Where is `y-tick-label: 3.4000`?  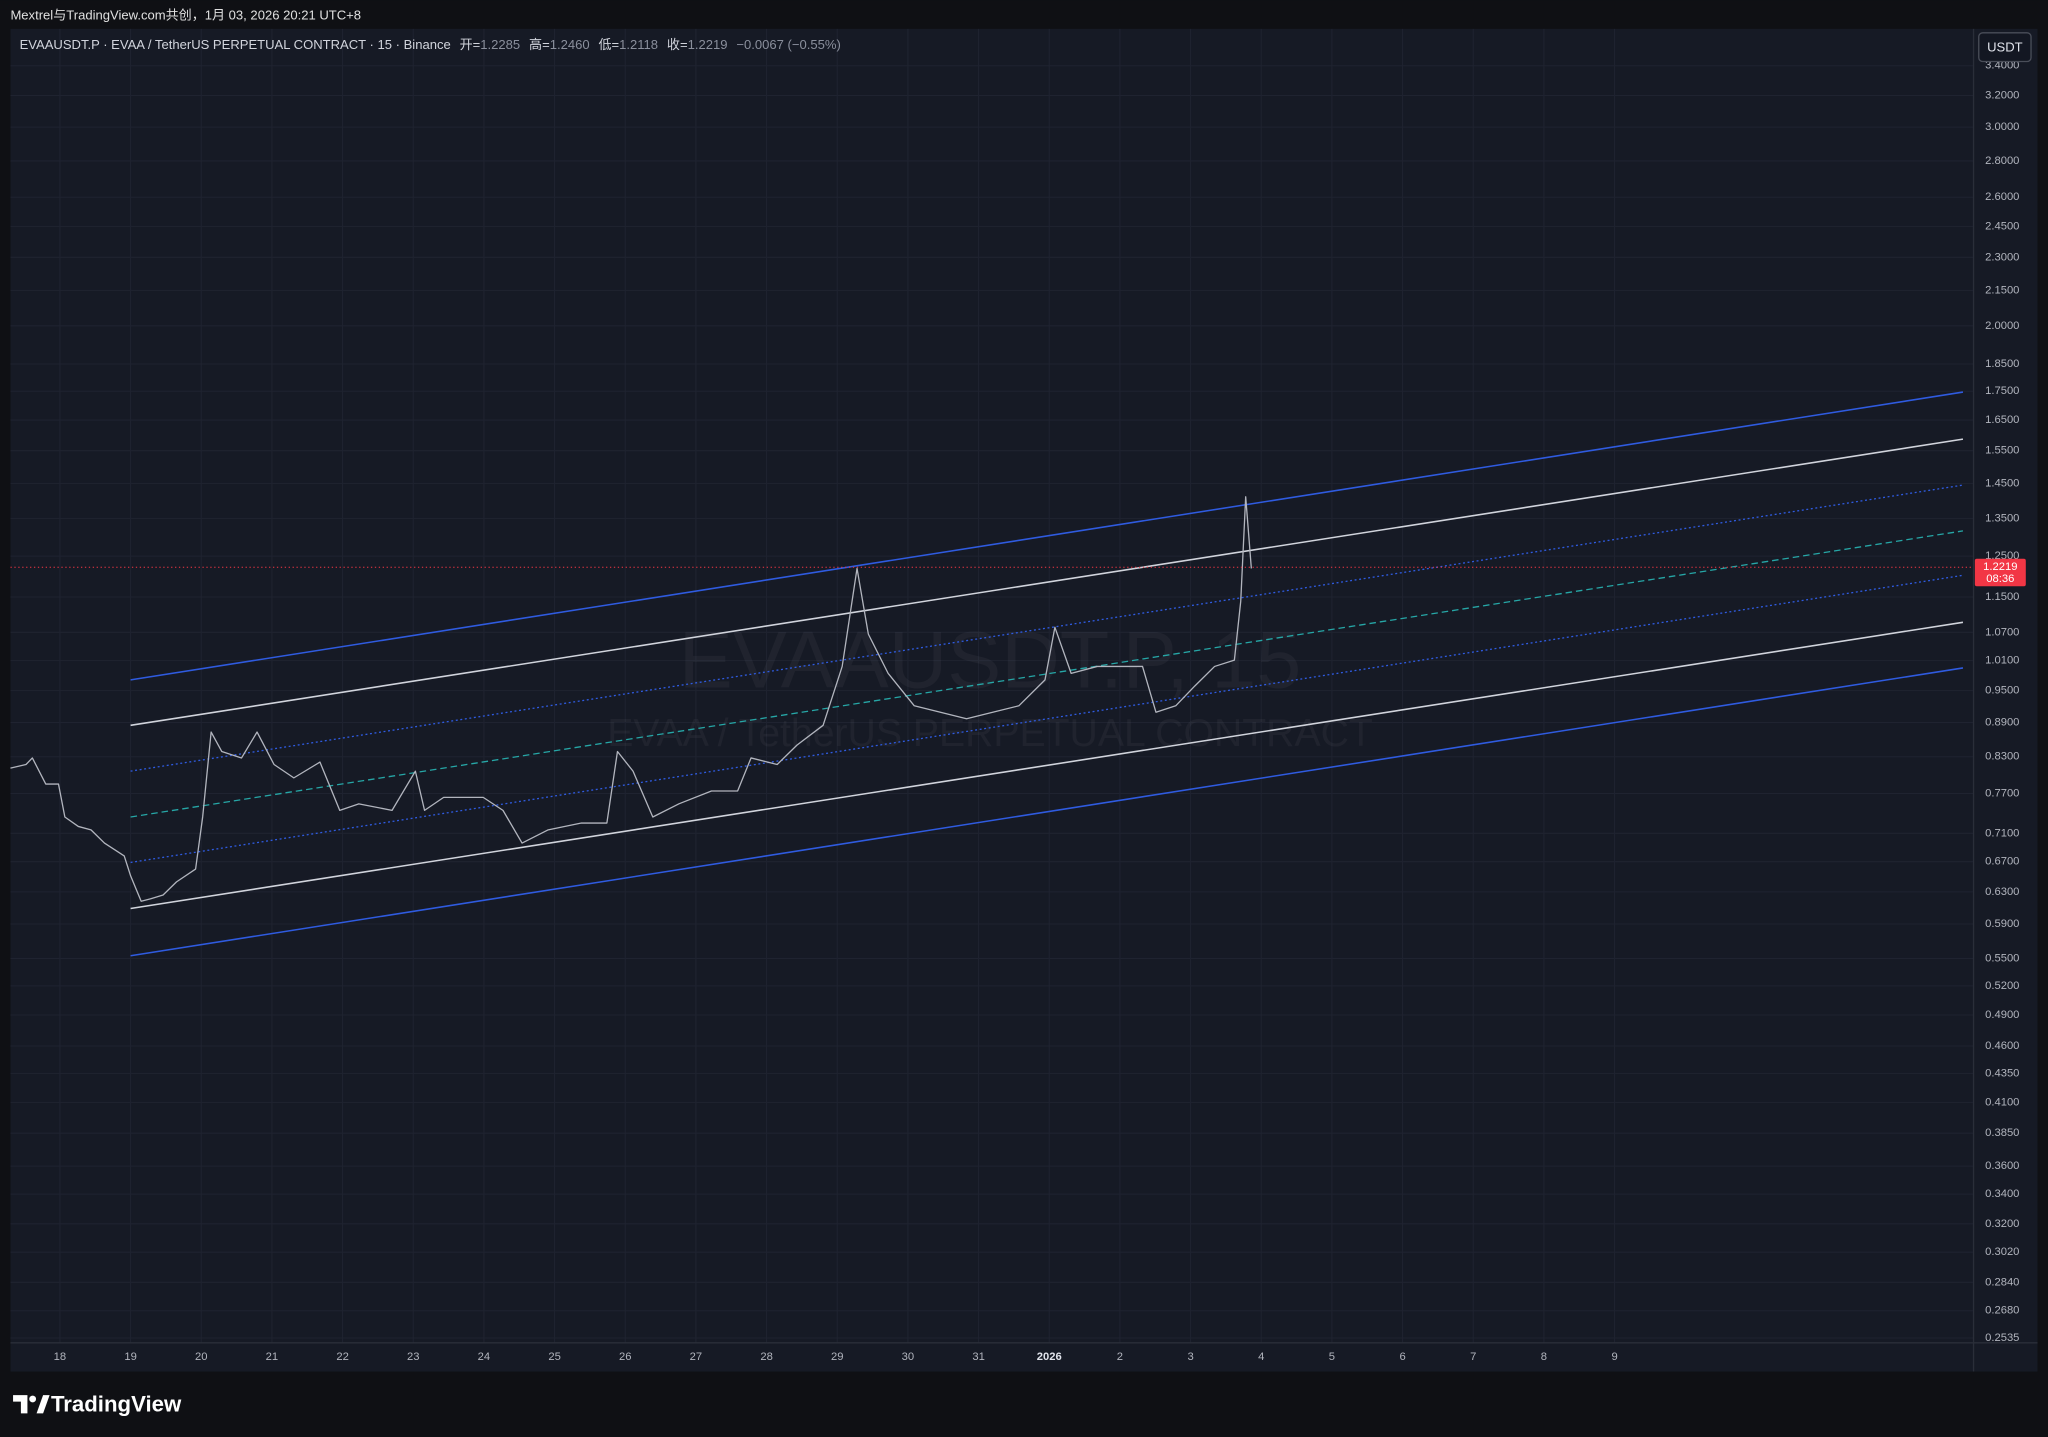
y-tick-label: 3.4000 is located at coordinates (2002, 66).